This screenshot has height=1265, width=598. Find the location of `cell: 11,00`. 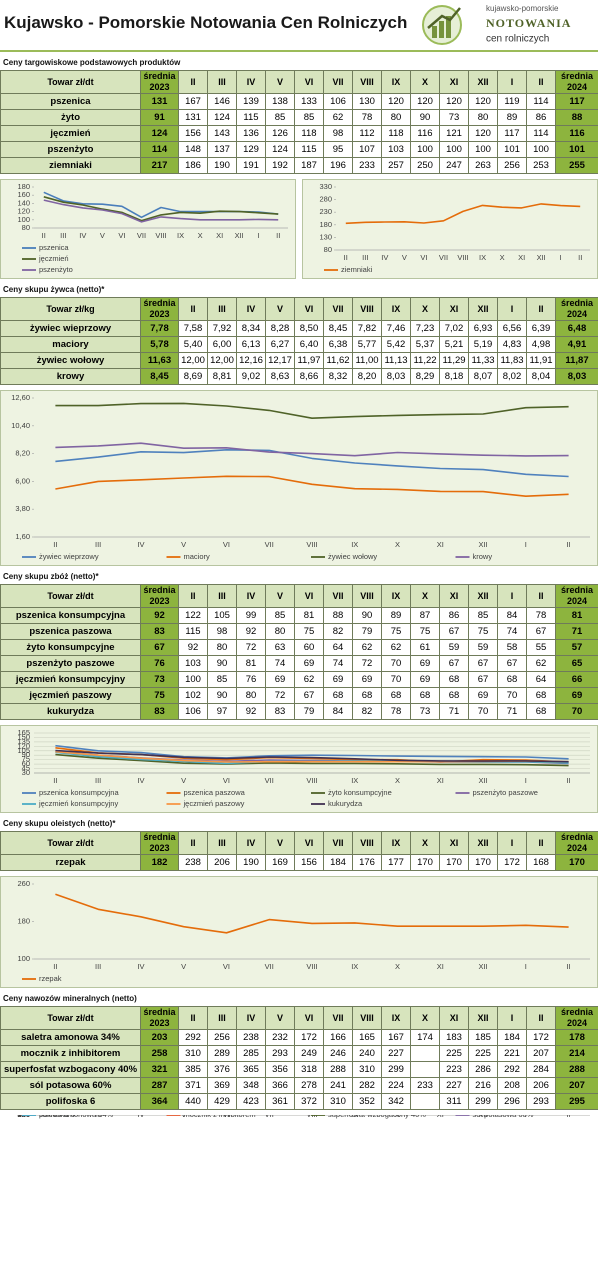

cell: 11,00 is located at coordinates (367, 361).